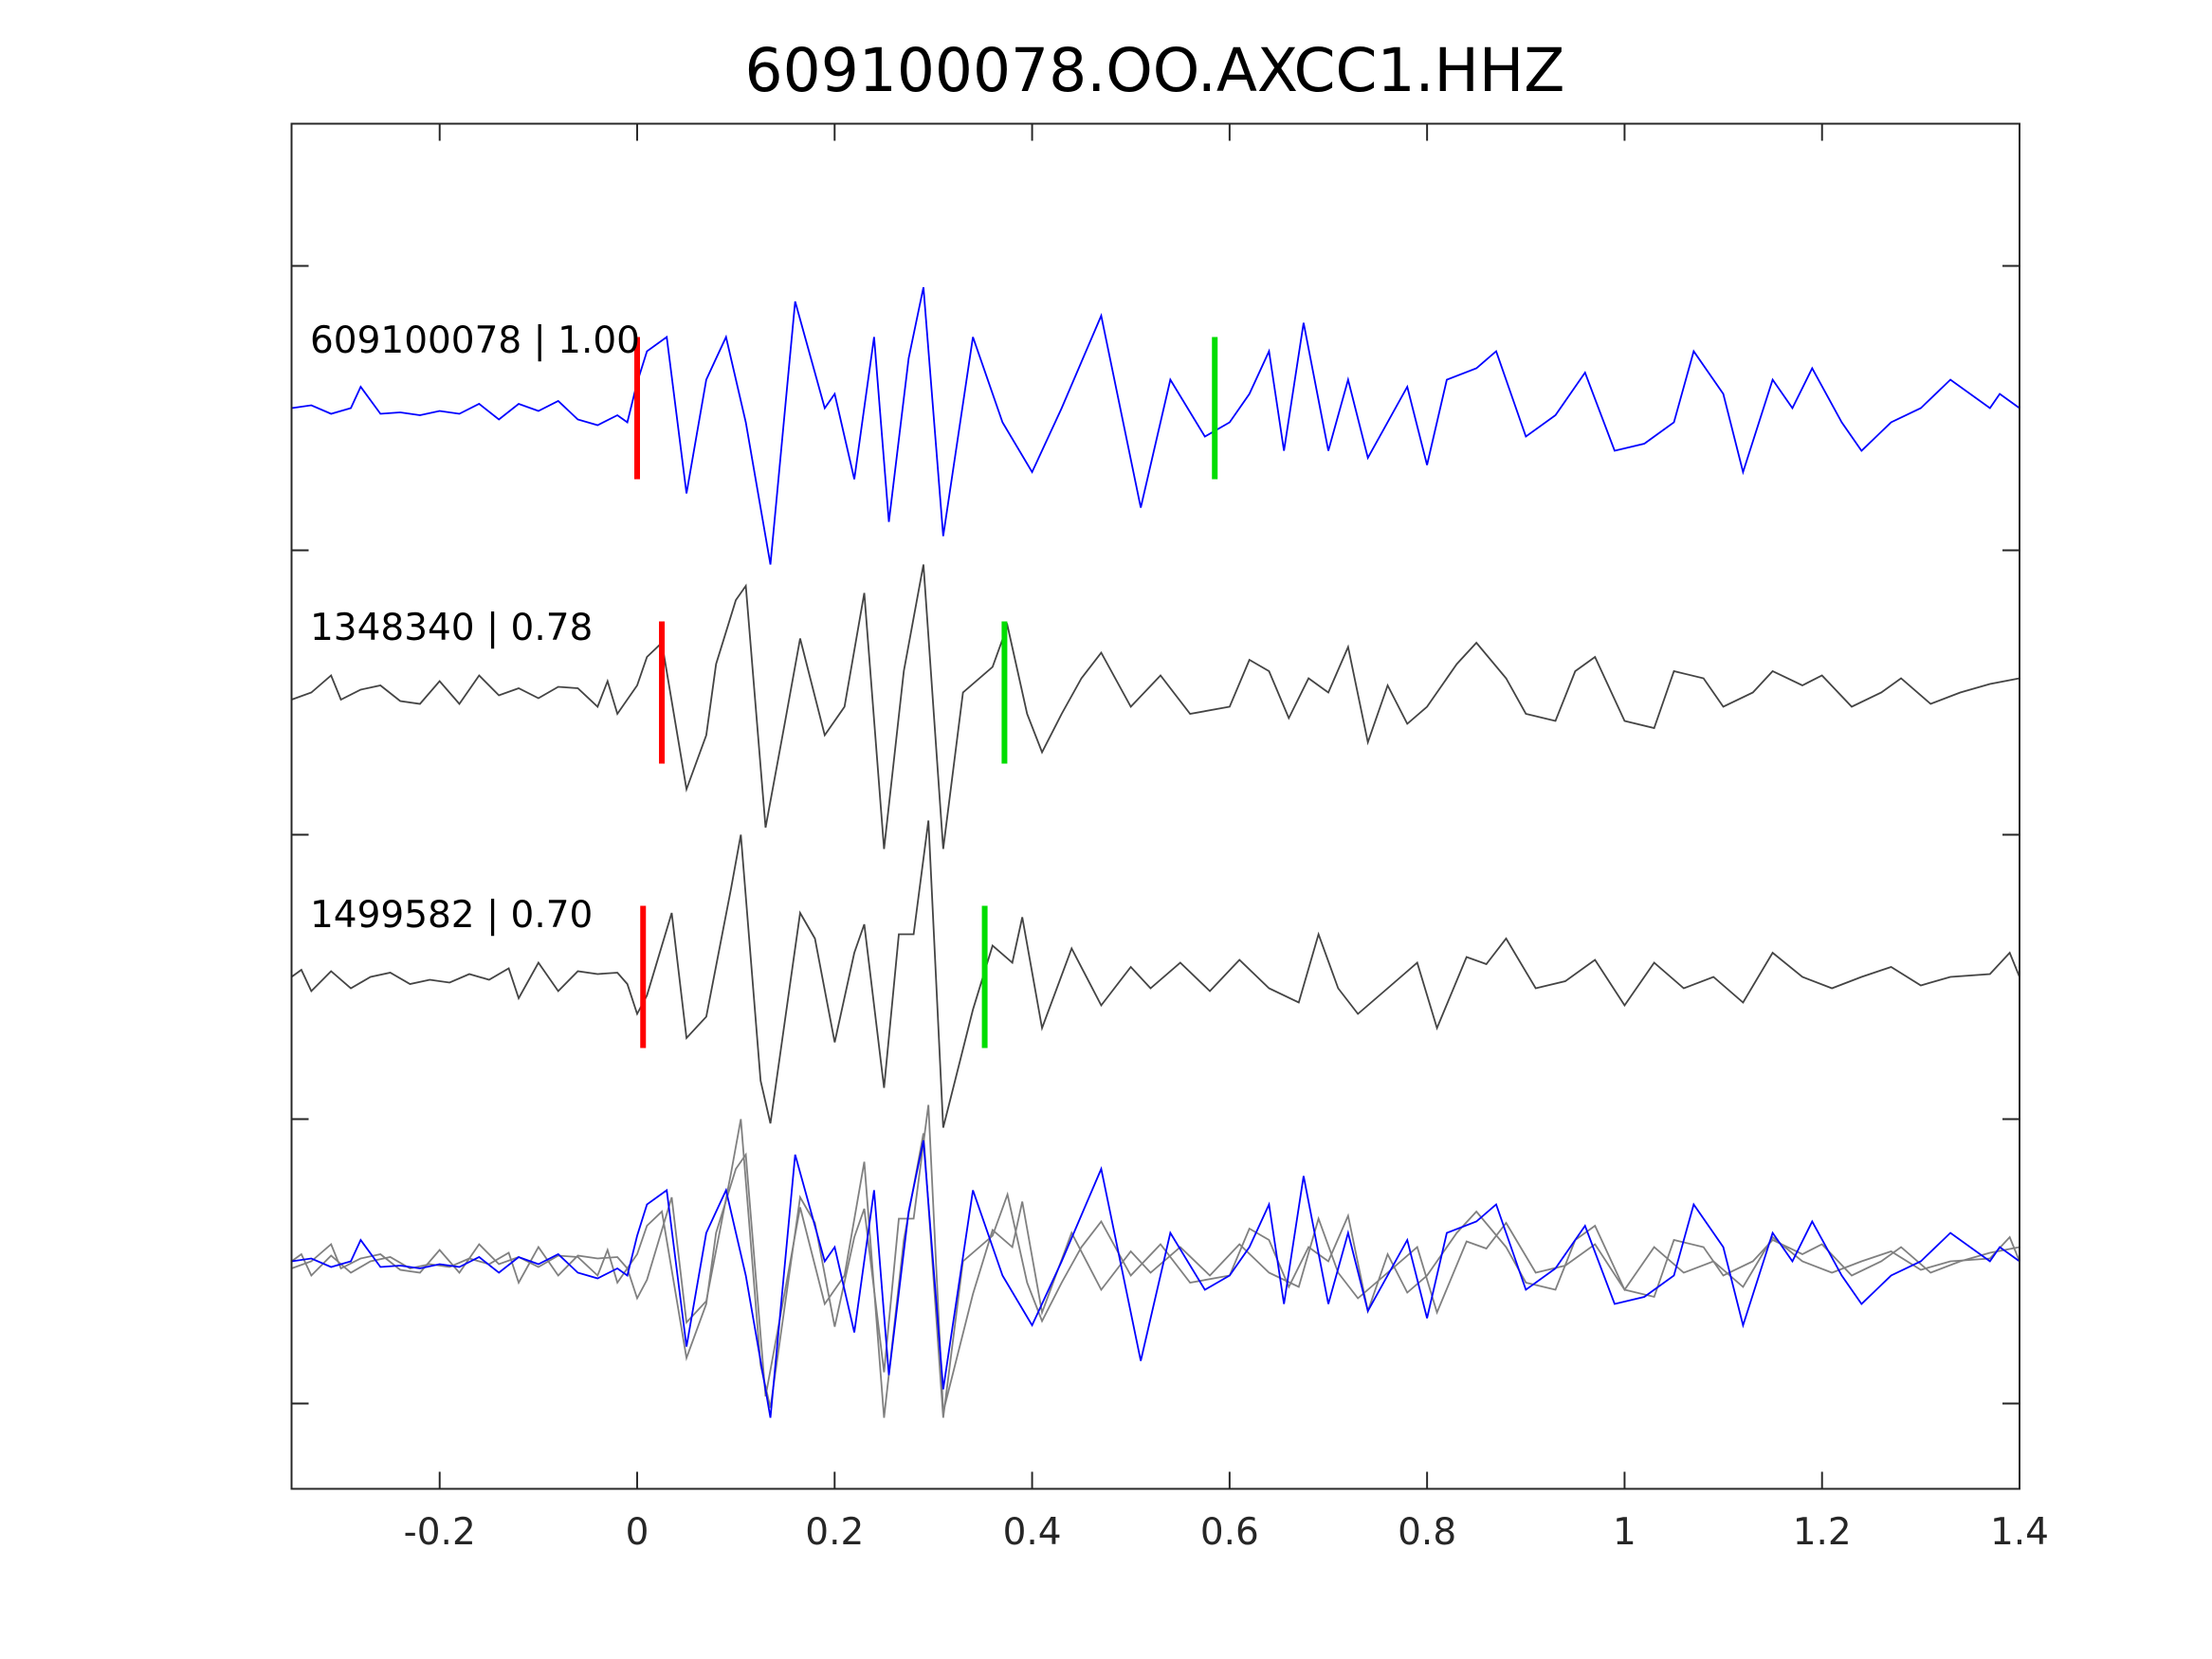  Describe the element at coordinates (1229, 1532) in the screenshot. I see `x-tick-label: 0.6` at that location.